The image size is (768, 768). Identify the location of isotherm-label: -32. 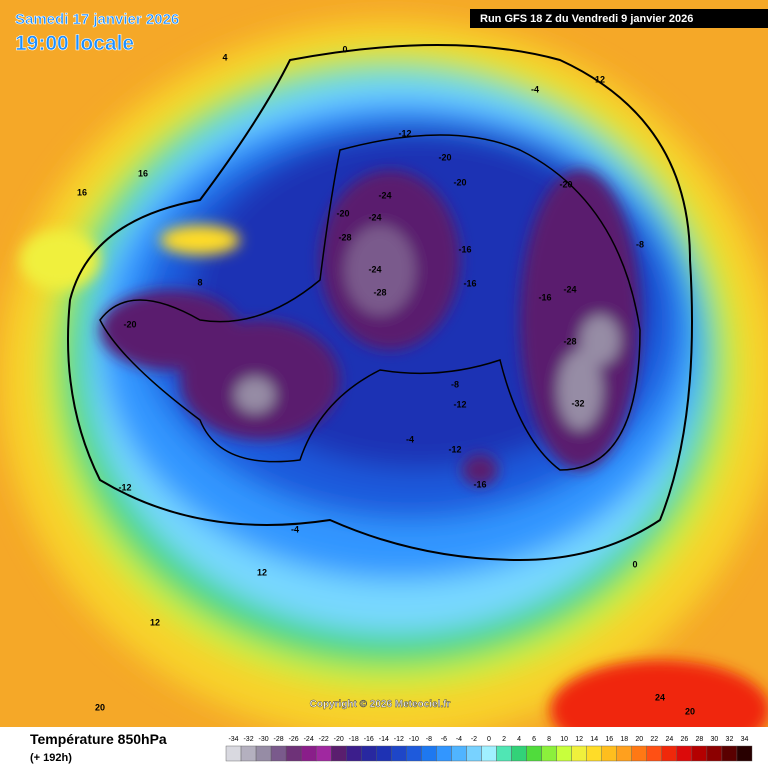
(577, 403).